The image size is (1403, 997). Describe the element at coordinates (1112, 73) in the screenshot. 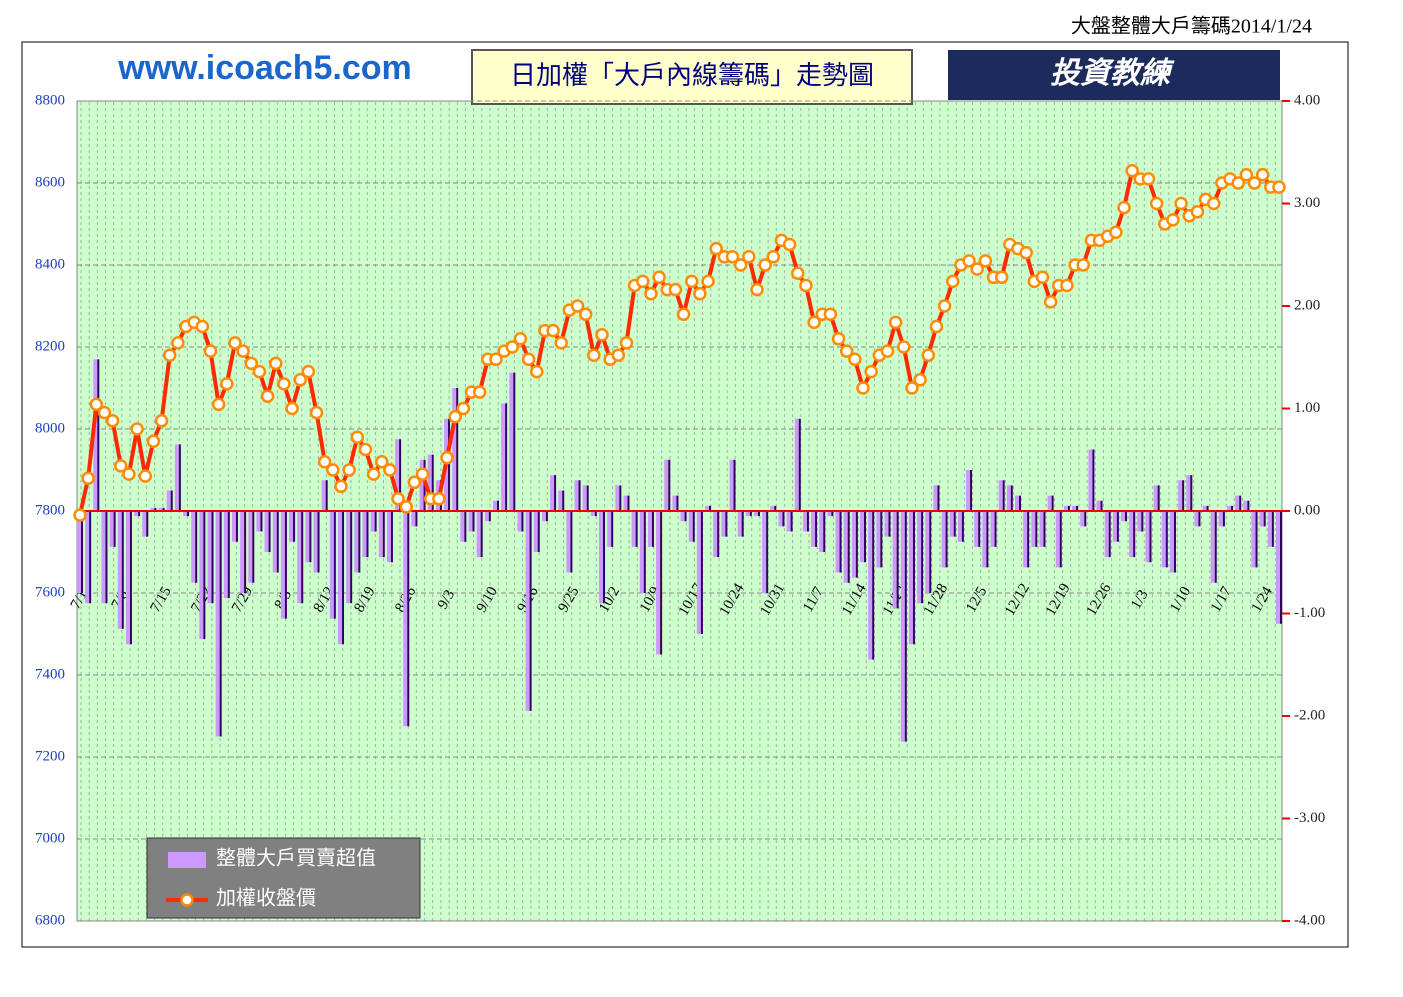

I see `logo: 投資教練` at that location.